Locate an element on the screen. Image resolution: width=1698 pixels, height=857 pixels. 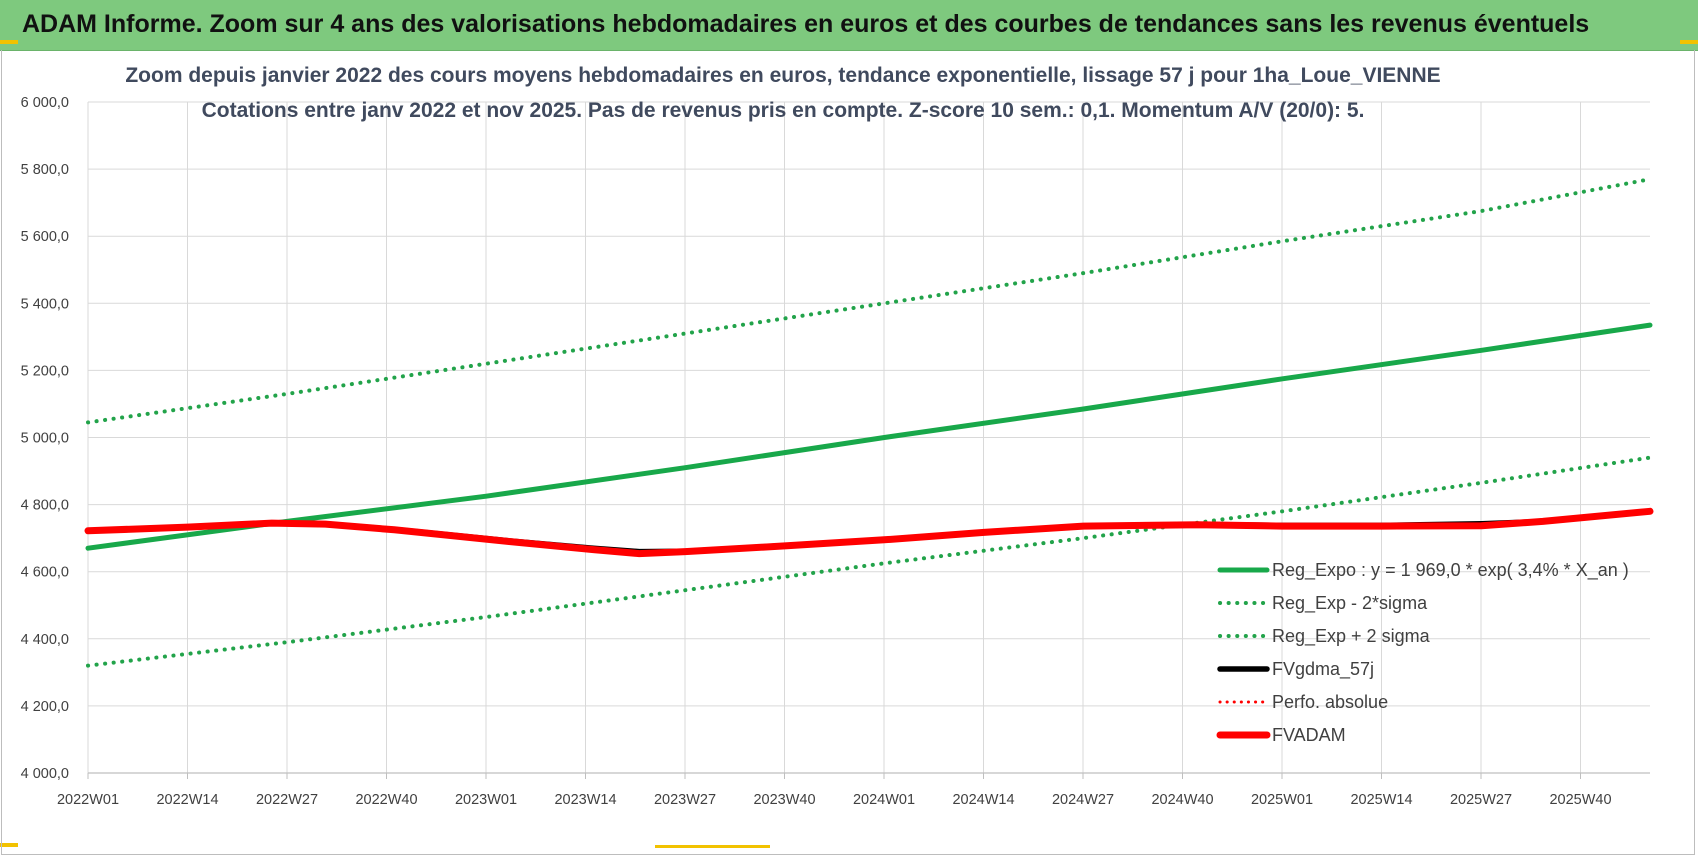
corner-accent-top-left is located at coordinates (9, 42).